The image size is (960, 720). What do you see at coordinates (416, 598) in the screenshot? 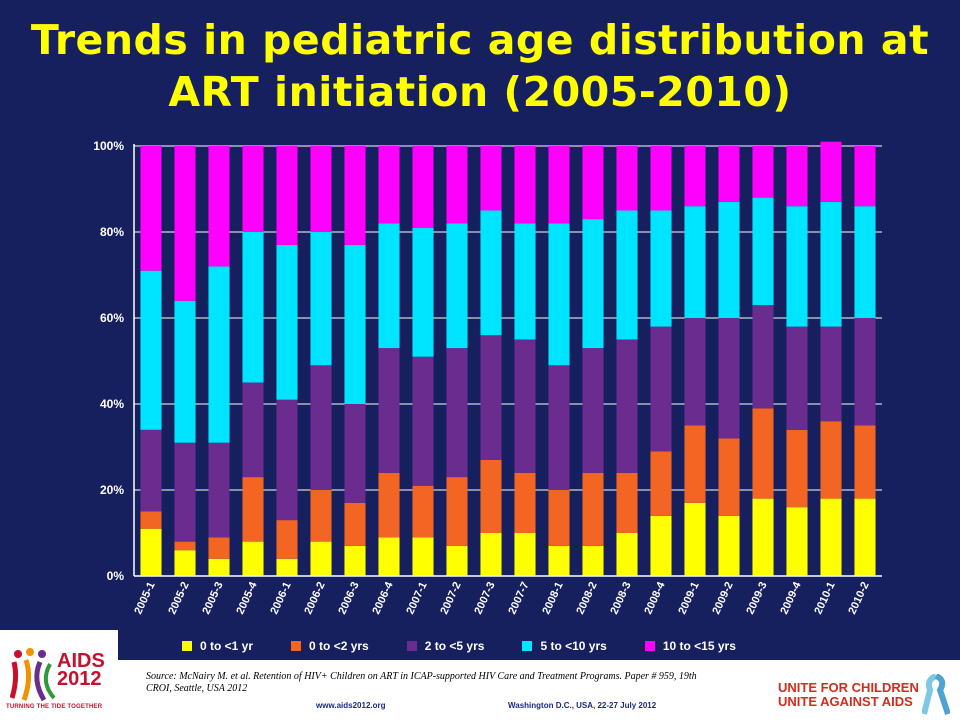
I see `x-tick-label: 2007-1` at bounding box center [416, 598].